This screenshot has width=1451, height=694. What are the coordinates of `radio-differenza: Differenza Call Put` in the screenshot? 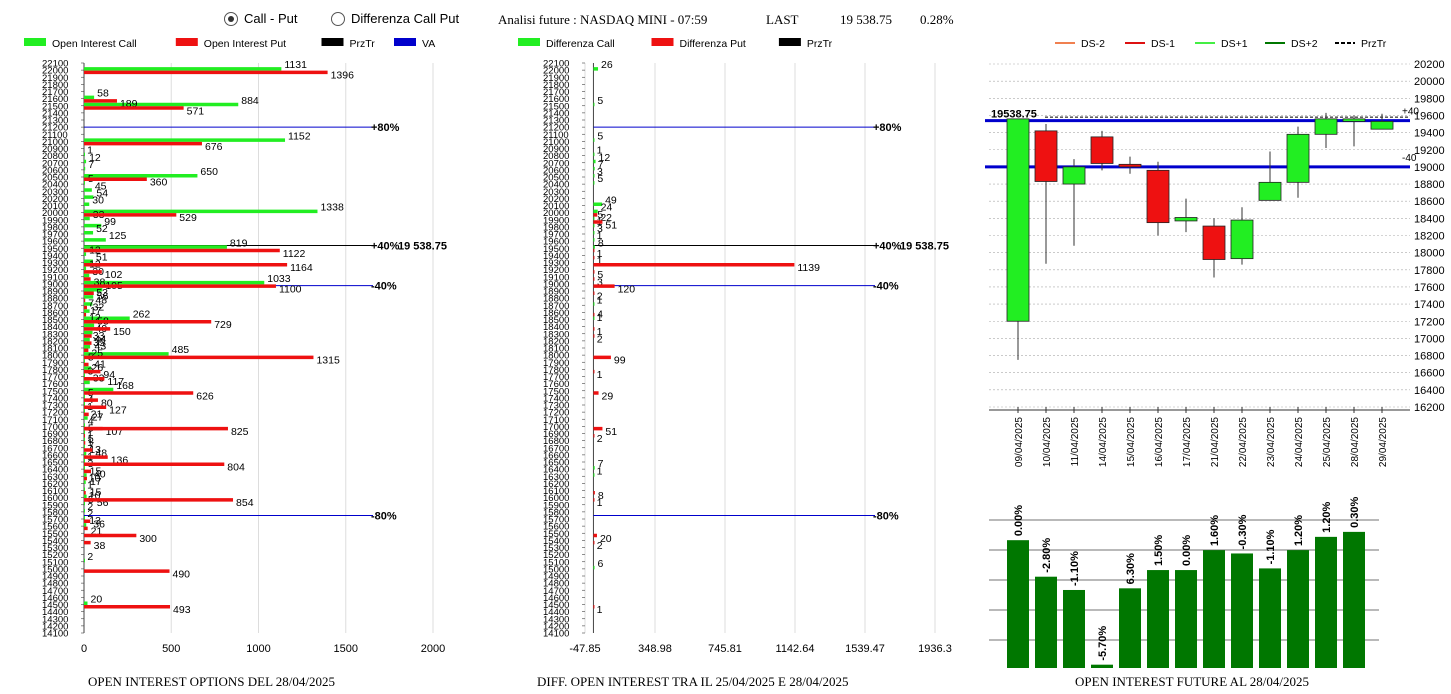 It's located at (395, 18).